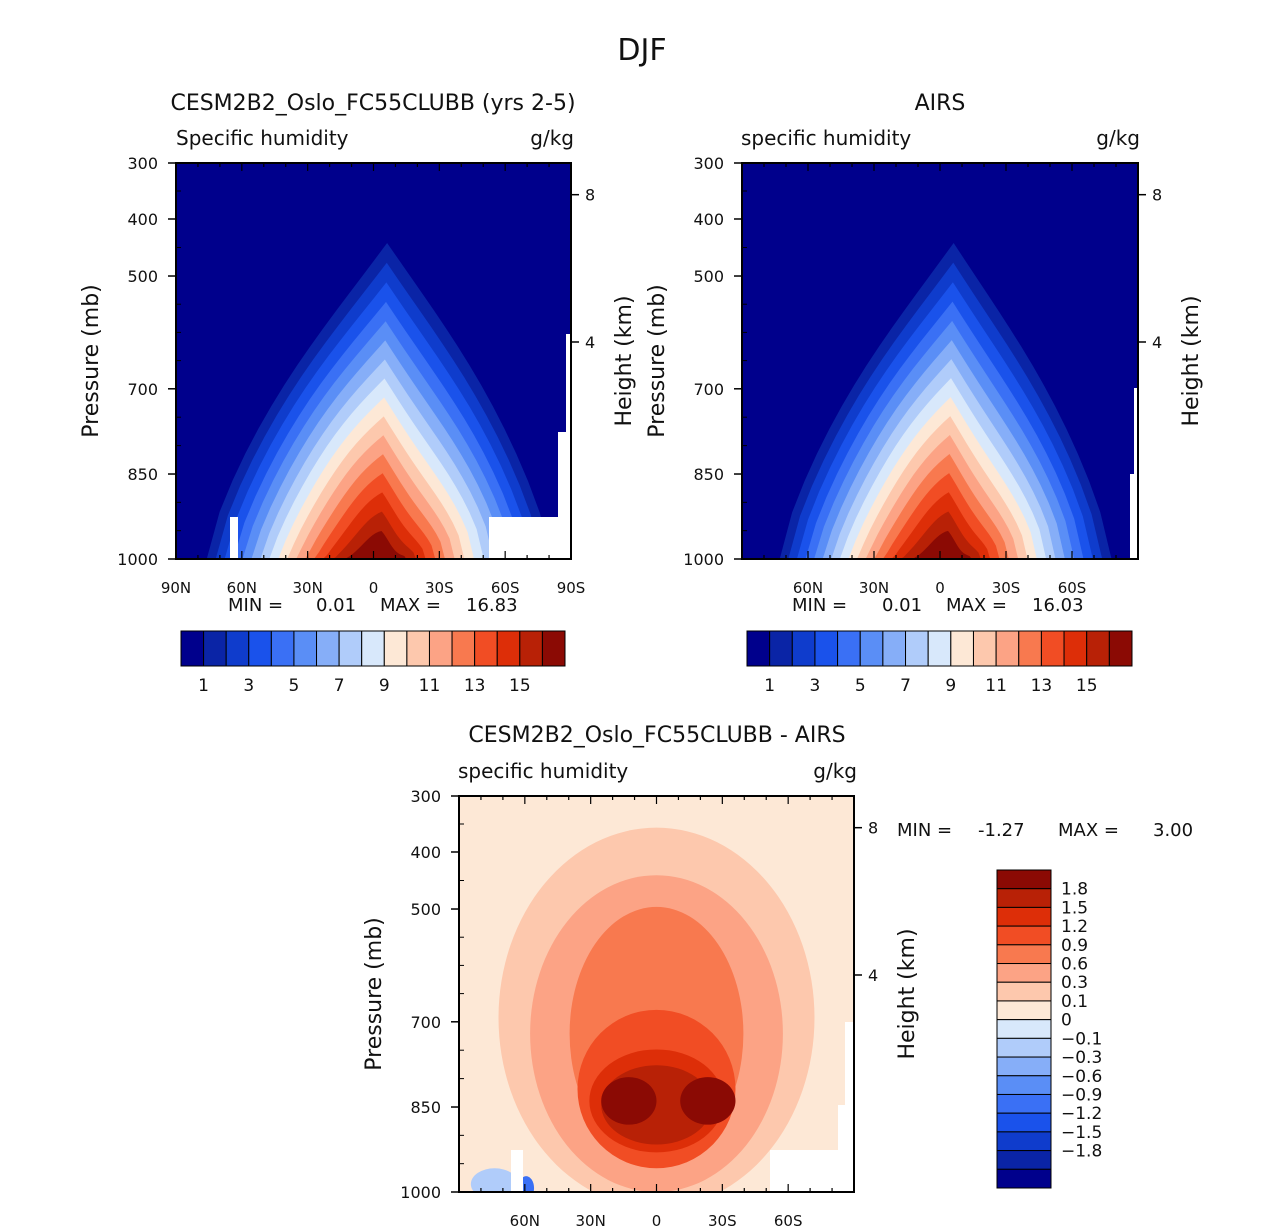 The image size is (1285, 1230). Describe the element at coordinates (808, 588) in the screenshot. I see `x-tick-label: 60N` at that location.